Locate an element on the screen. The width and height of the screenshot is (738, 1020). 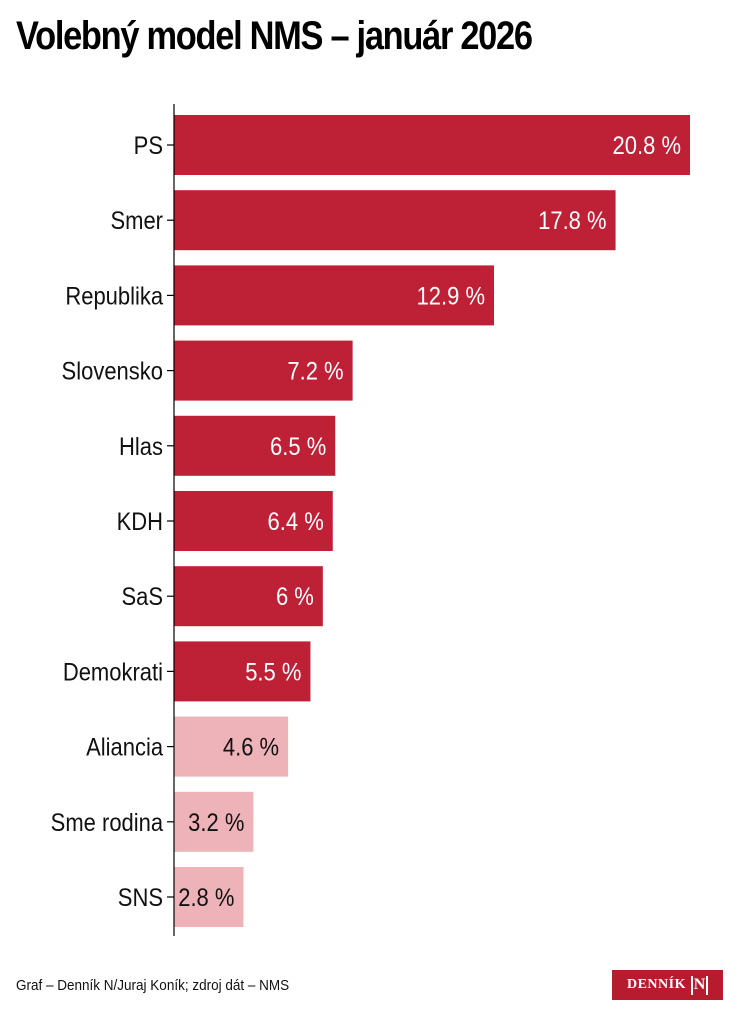
bar-aliancia is located at coordinates (231, 746).